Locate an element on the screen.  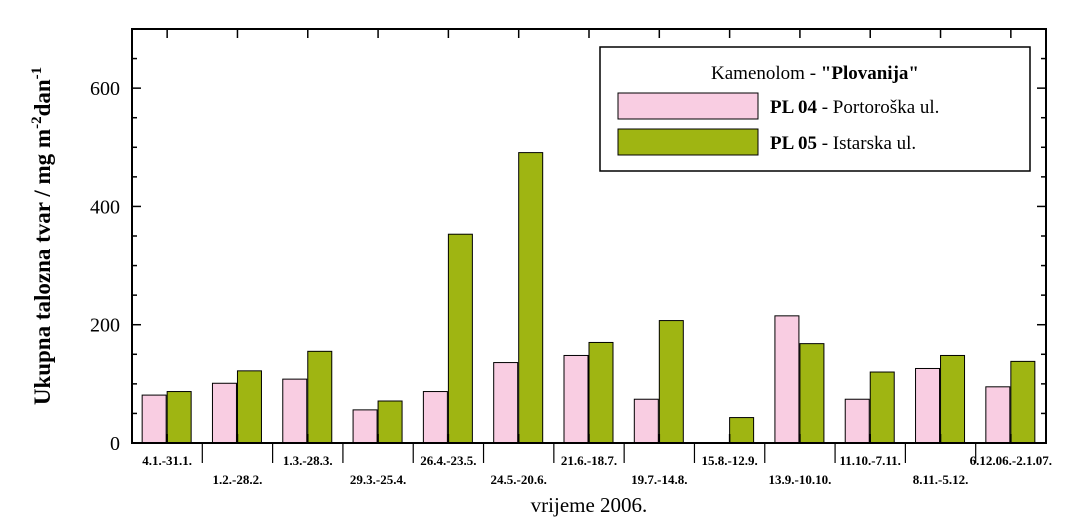
y-tick-label: 600 is located at coordinates (105, 89).